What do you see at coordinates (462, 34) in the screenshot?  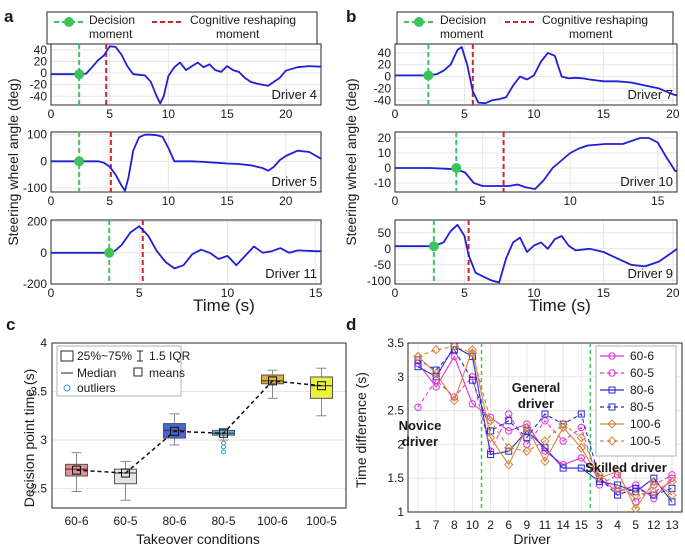 I see `legend-b-decision-label-2: moment` at bounding box center [462, 34].